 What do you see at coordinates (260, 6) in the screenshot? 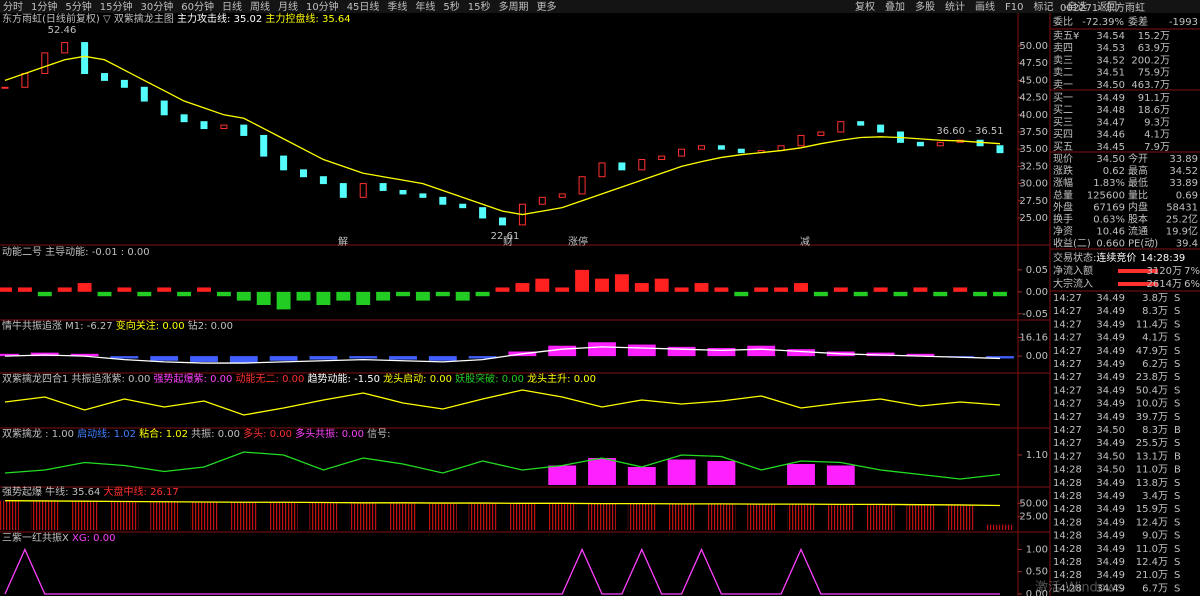
I see `period-tab: 周线` at bounding box center [260, 6].